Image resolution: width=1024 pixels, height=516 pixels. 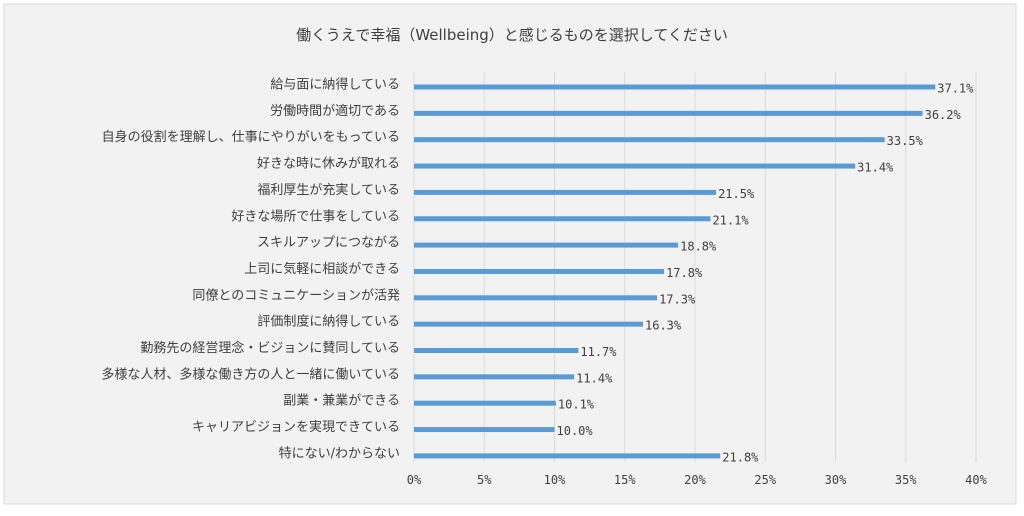 I want to click on data-label: 18.8%, so click(x=698, y=247).